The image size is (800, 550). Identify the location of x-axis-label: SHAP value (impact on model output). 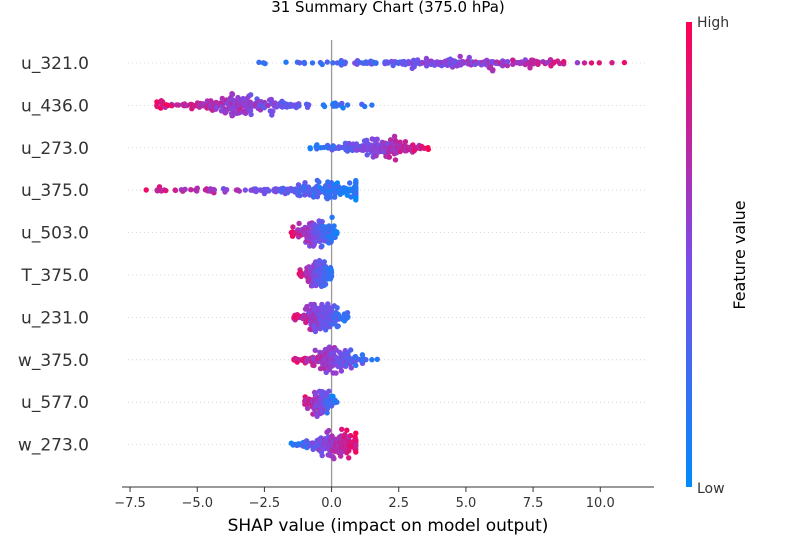
(388, 526).